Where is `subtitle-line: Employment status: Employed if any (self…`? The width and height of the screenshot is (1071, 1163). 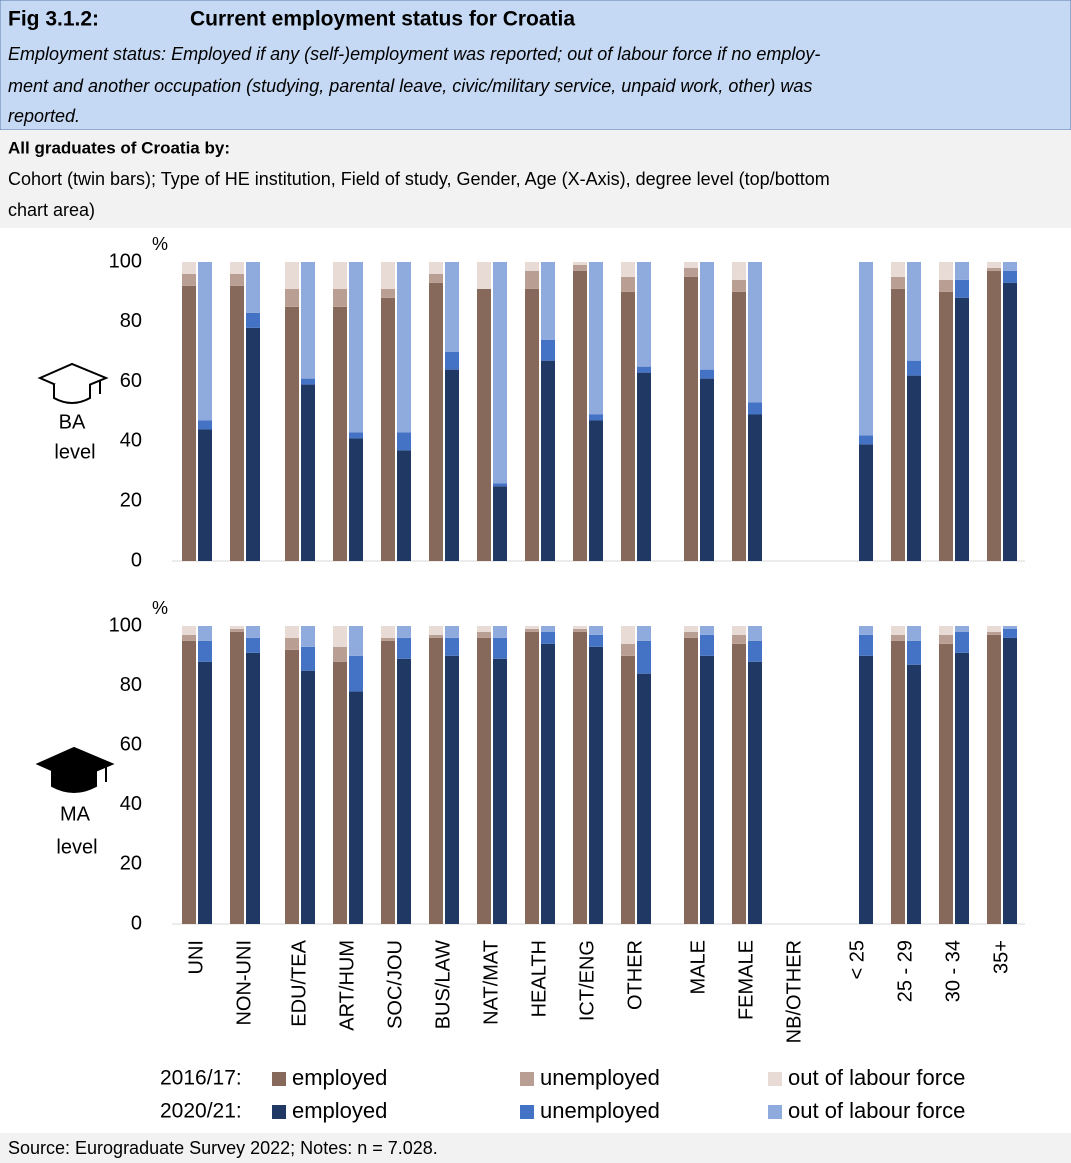 subtitle-line: Employment status: Employed if any (self… is located at coordinates (414, 54).